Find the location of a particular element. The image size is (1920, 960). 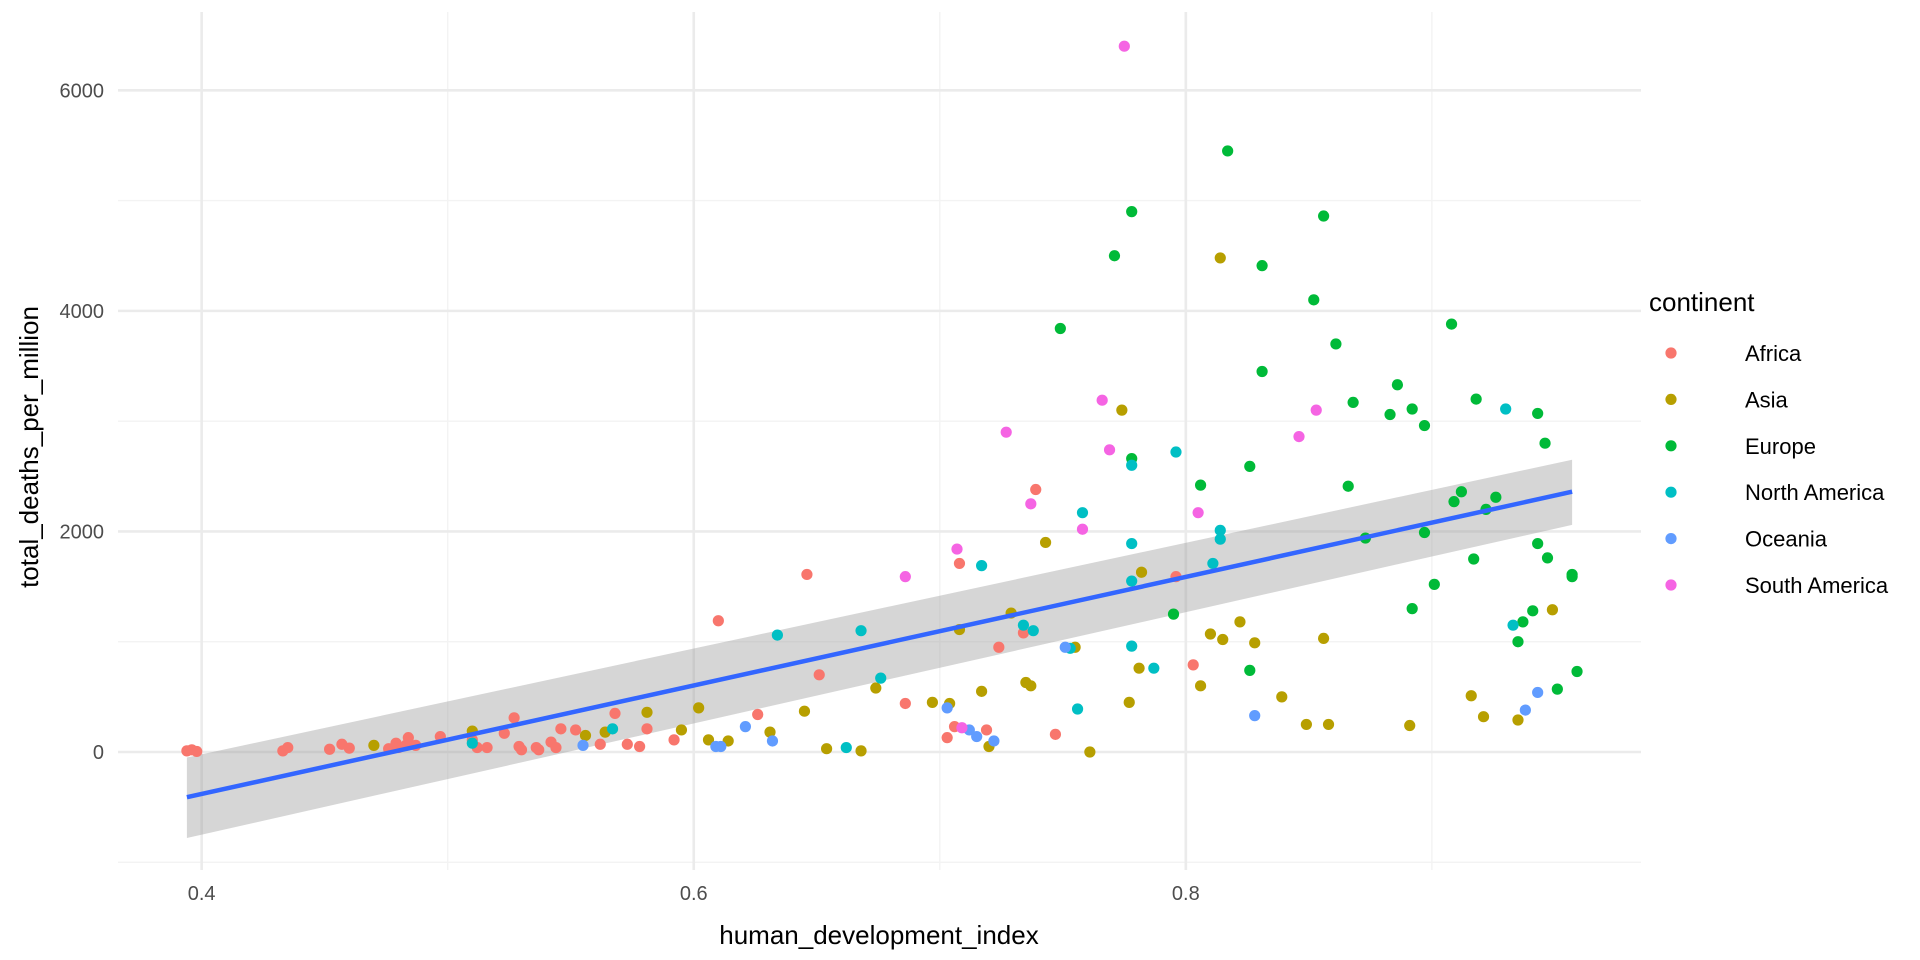

legend-label: North America is located at coordinates (1815, 492).